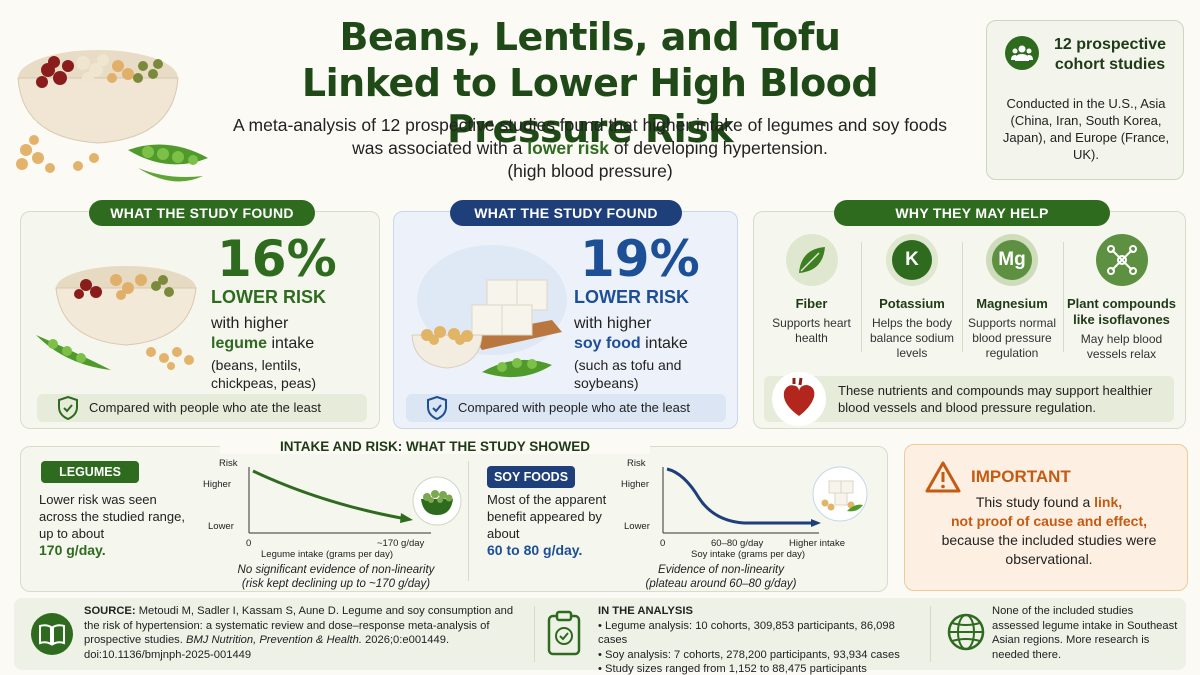  What do you see at coordinates (840, 494) in the screenshot?
I see `tofu-icon` at bounding box center [840, 494].